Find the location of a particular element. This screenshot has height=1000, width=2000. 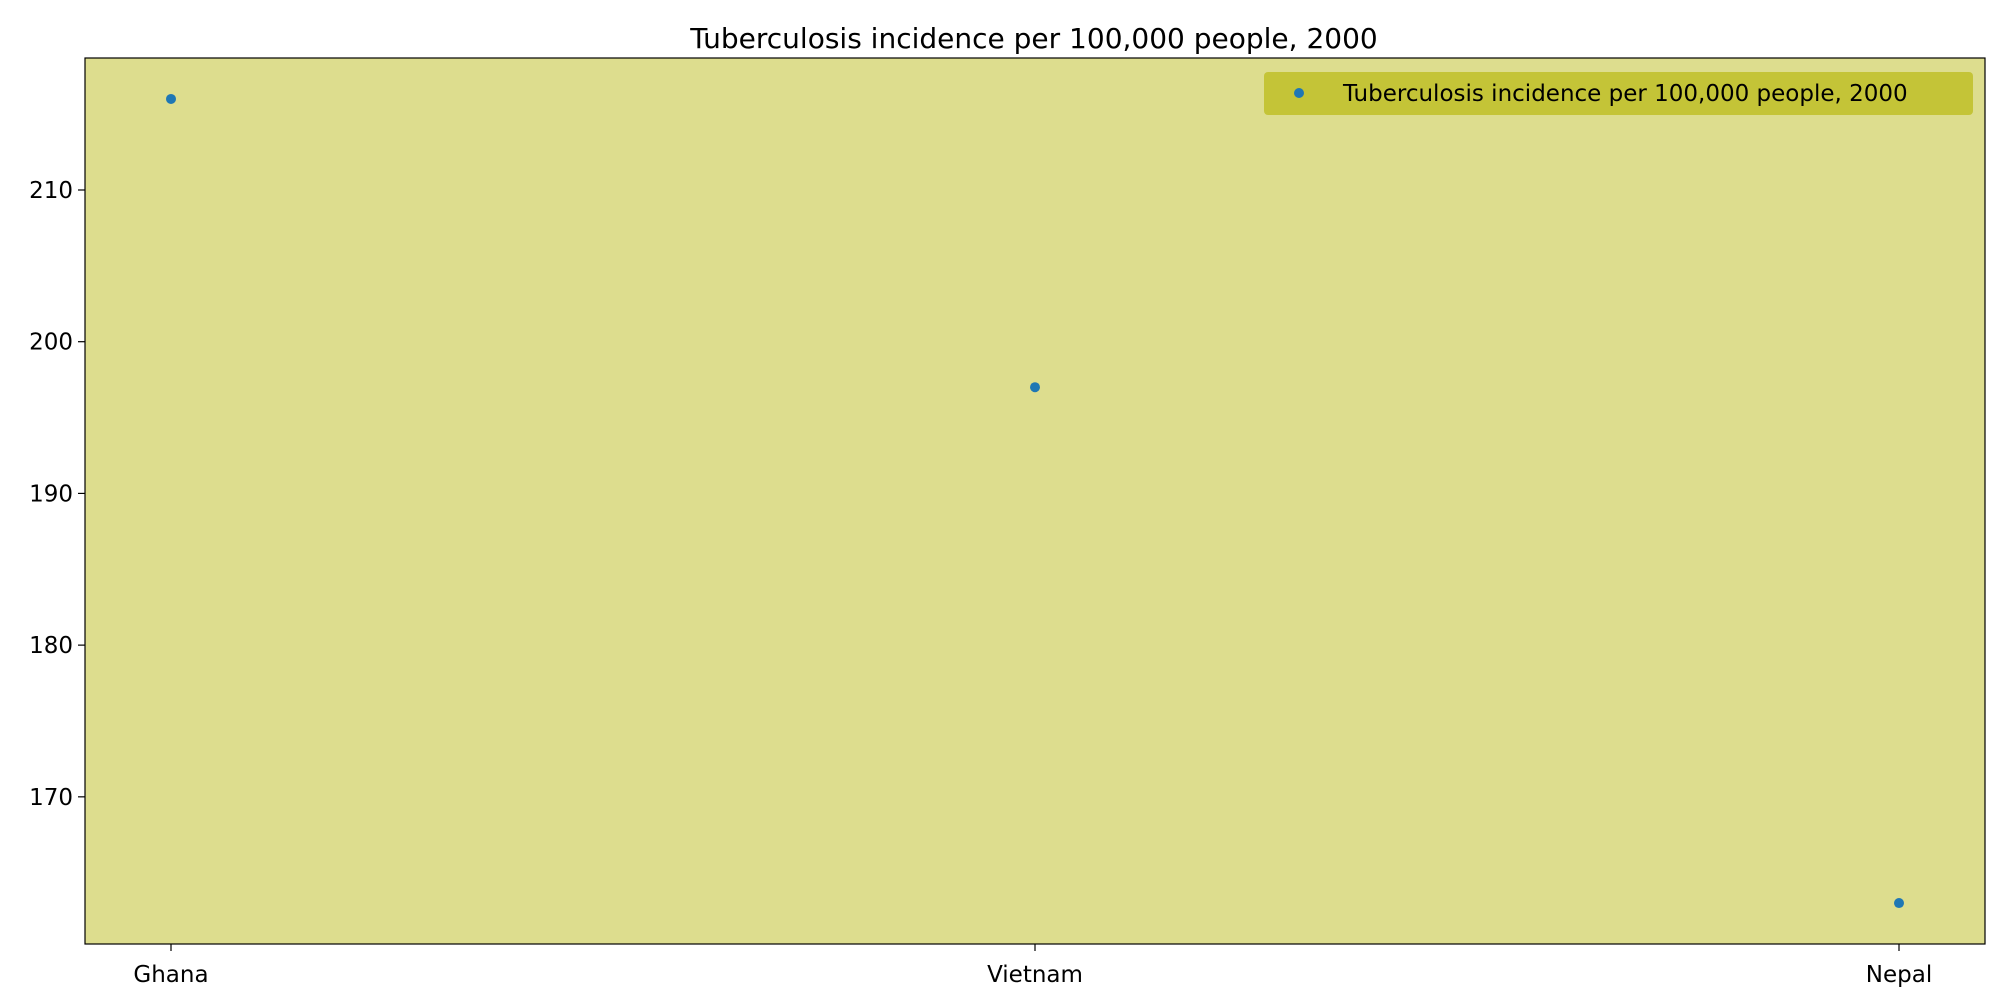

y-tick-label: 200 is located at coordinates (51, 343).